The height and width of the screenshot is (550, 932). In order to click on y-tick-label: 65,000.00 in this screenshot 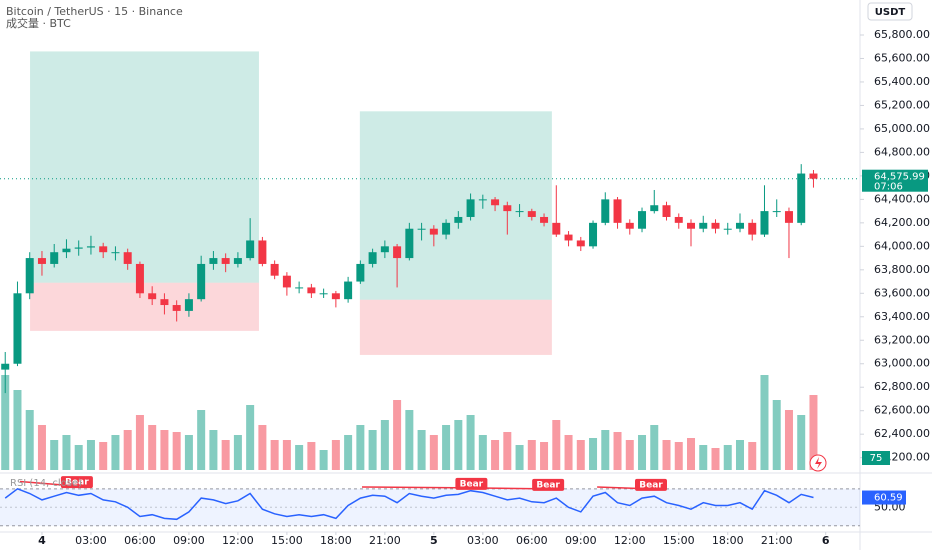, I will do `click(902, 128)`.